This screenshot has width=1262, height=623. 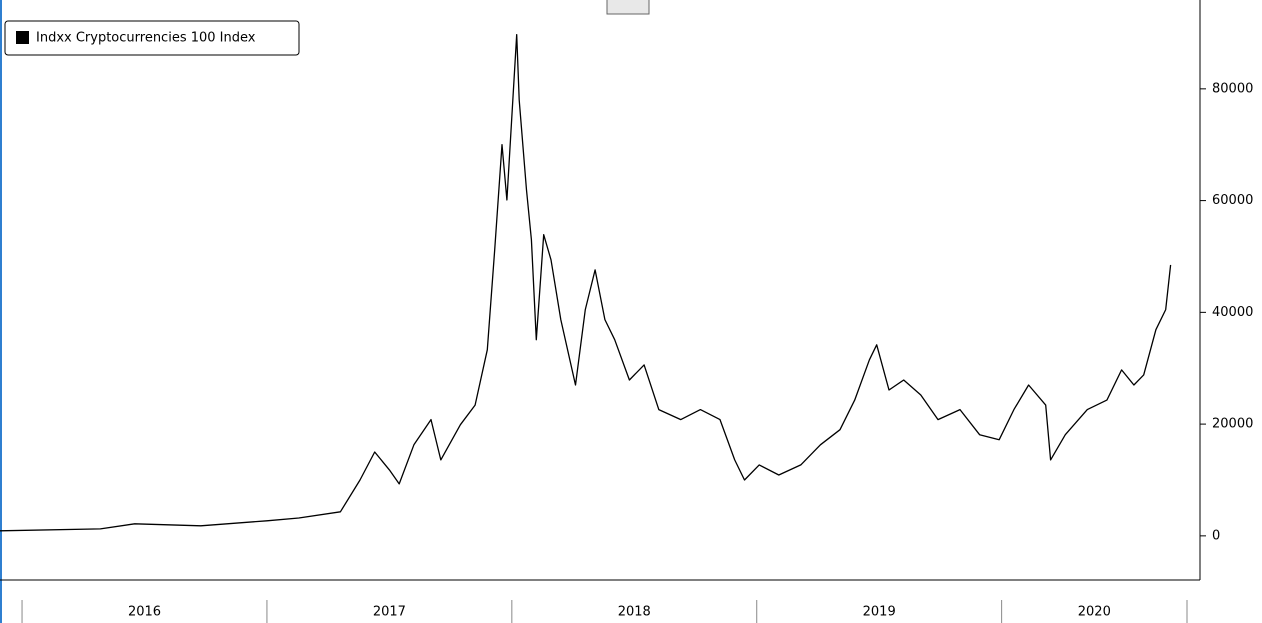 I want to click on x-tick-label: 2018, so click(x=634, y=612).